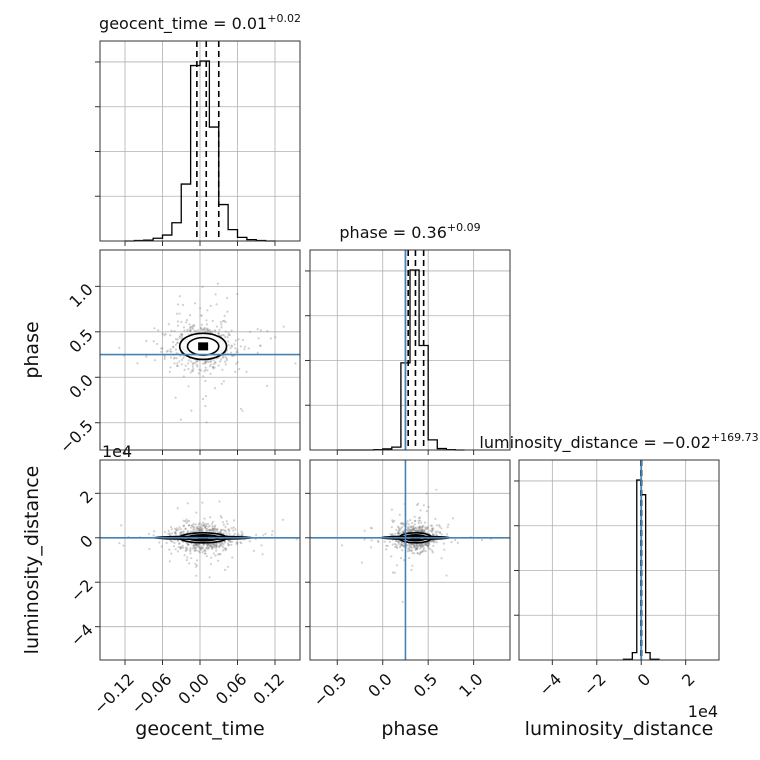 This screenshot has height=760, width=760. I want to click on panel-frame, so click(410, 560).